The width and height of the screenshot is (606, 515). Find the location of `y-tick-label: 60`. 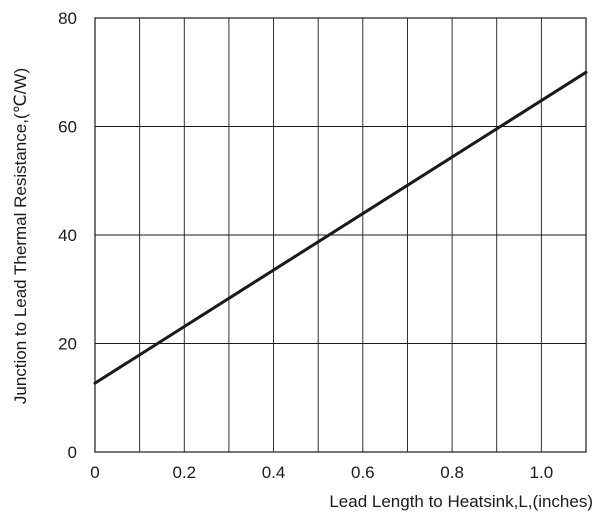

y-tick-label: 60 is located at coordinates (67, 127).